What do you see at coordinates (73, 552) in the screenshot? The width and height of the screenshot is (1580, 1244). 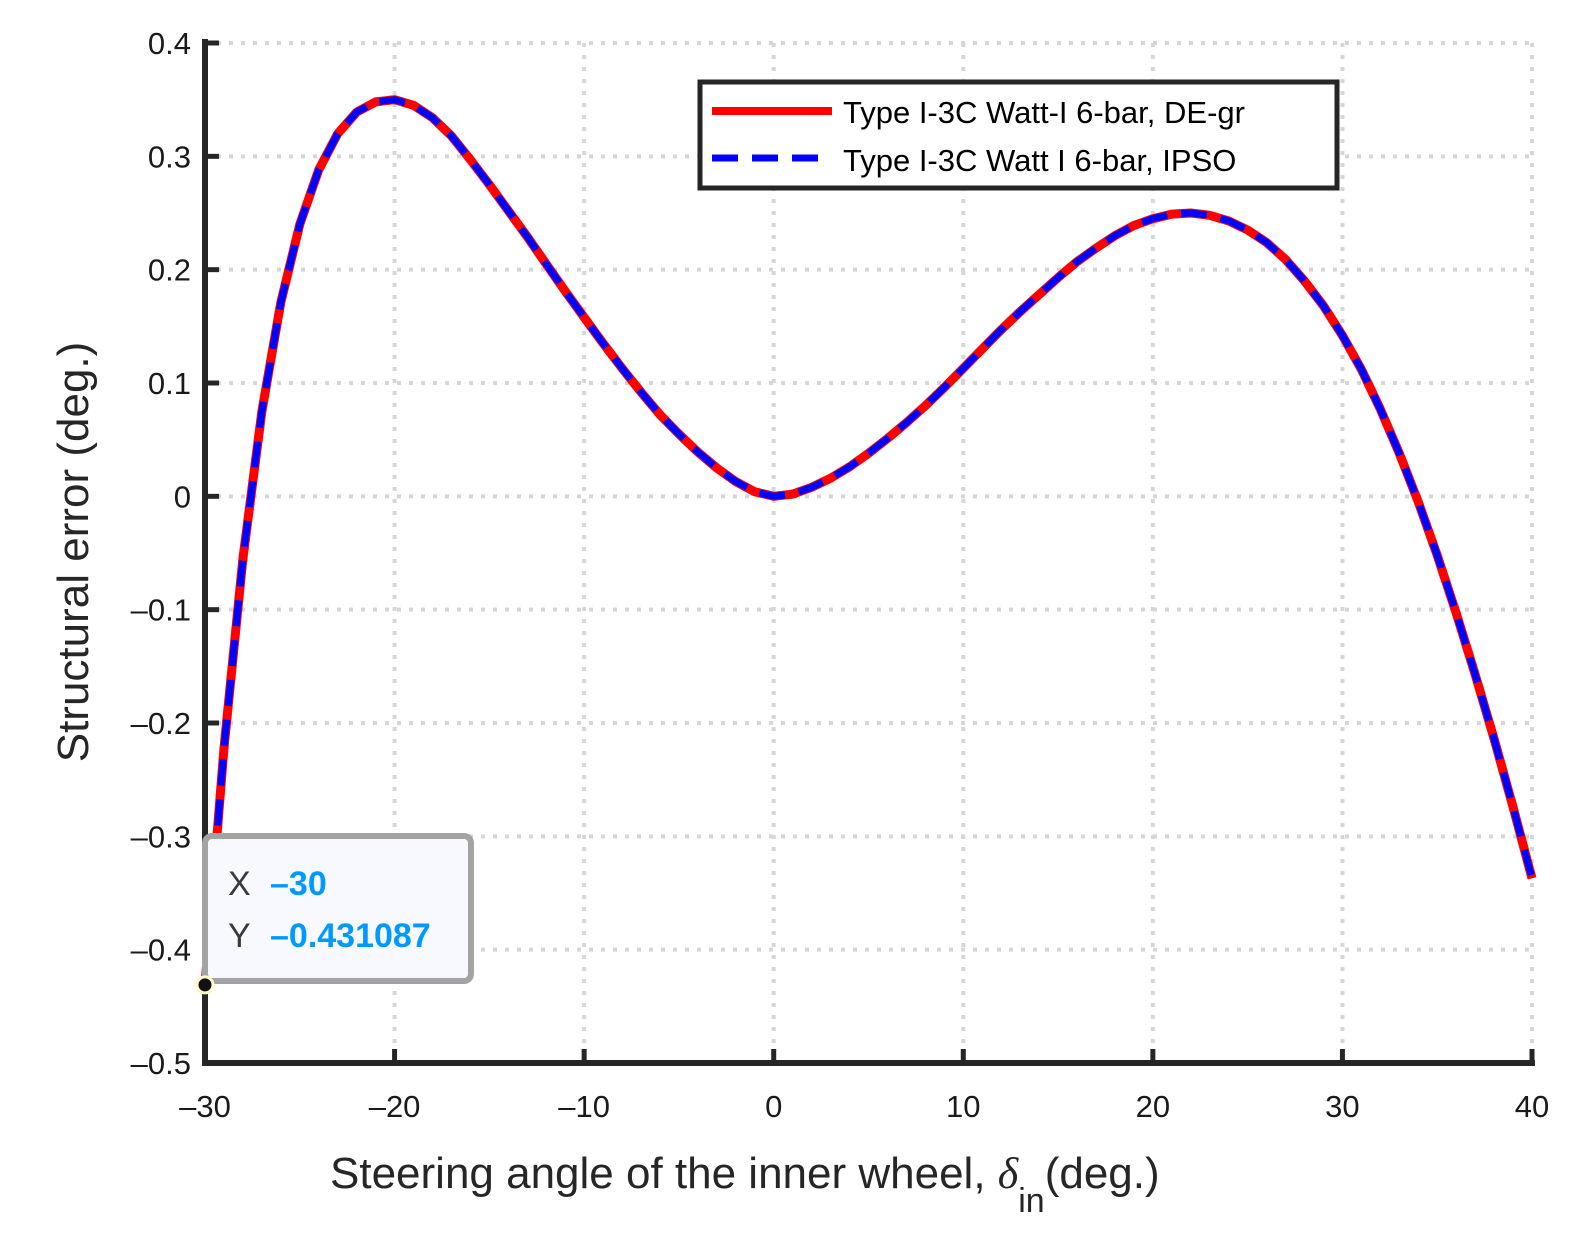 I see `y-axis-label: Structural error (deg.)` at bounding box center [73, 552].